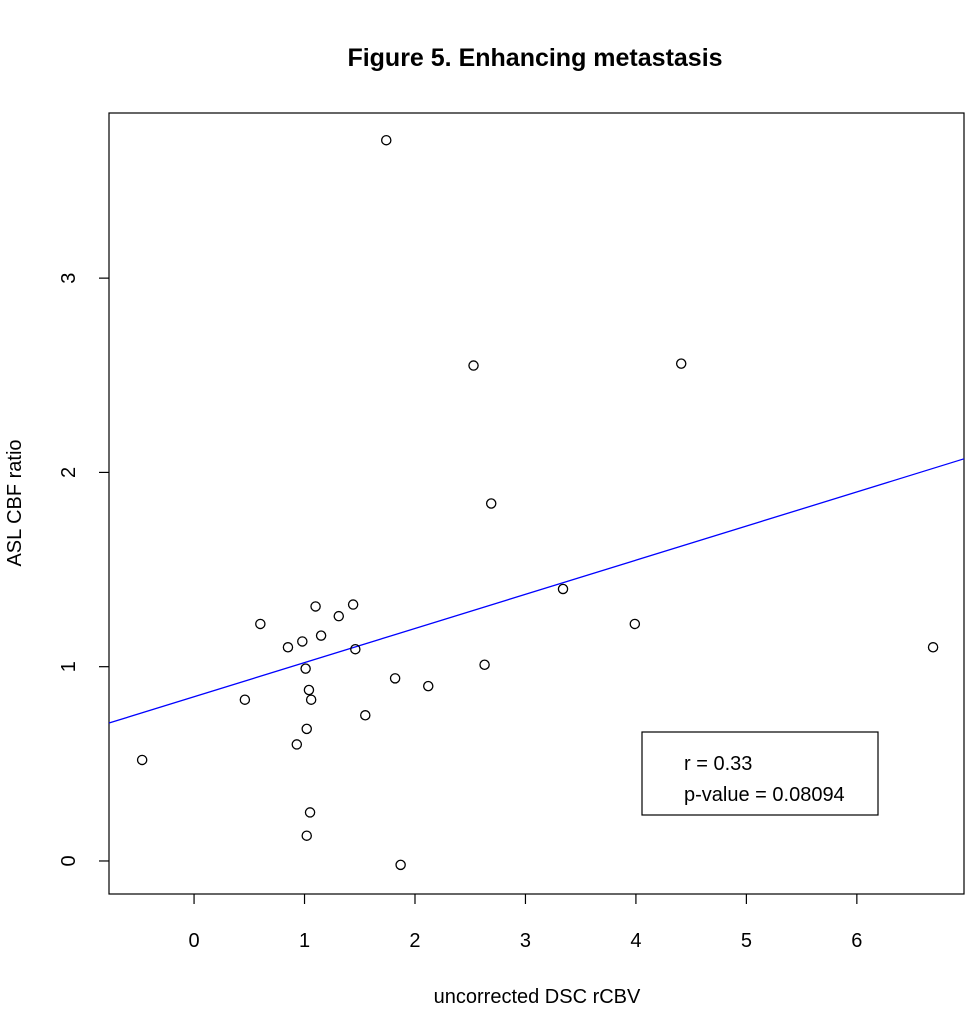 The image size is (977, 1018). What do you see at coordinates (525, 923) in the screenshot?
I see `x-axis: 0 1 2 3 4 5 6` at bounding box center [525, 923].